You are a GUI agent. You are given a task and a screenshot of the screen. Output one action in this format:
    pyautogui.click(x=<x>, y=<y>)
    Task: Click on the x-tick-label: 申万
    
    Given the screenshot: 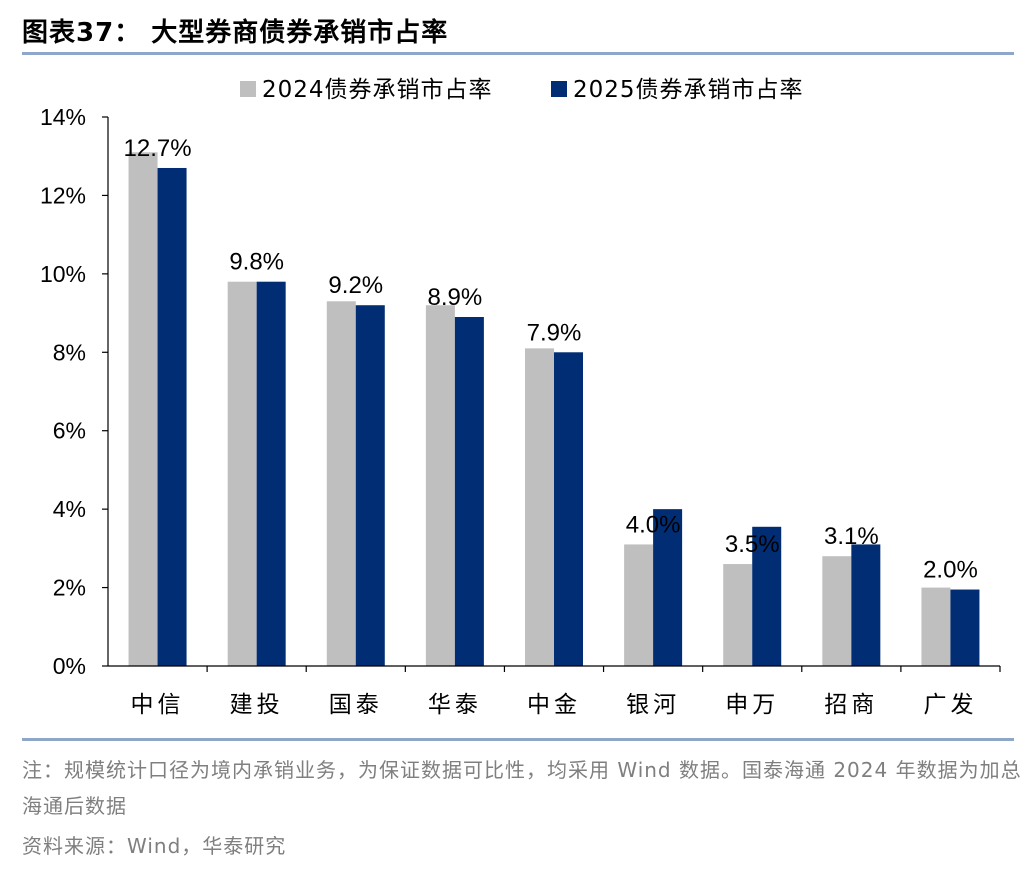 What is the action you would take?
    pyautogui.click(x=752, y=705)
    